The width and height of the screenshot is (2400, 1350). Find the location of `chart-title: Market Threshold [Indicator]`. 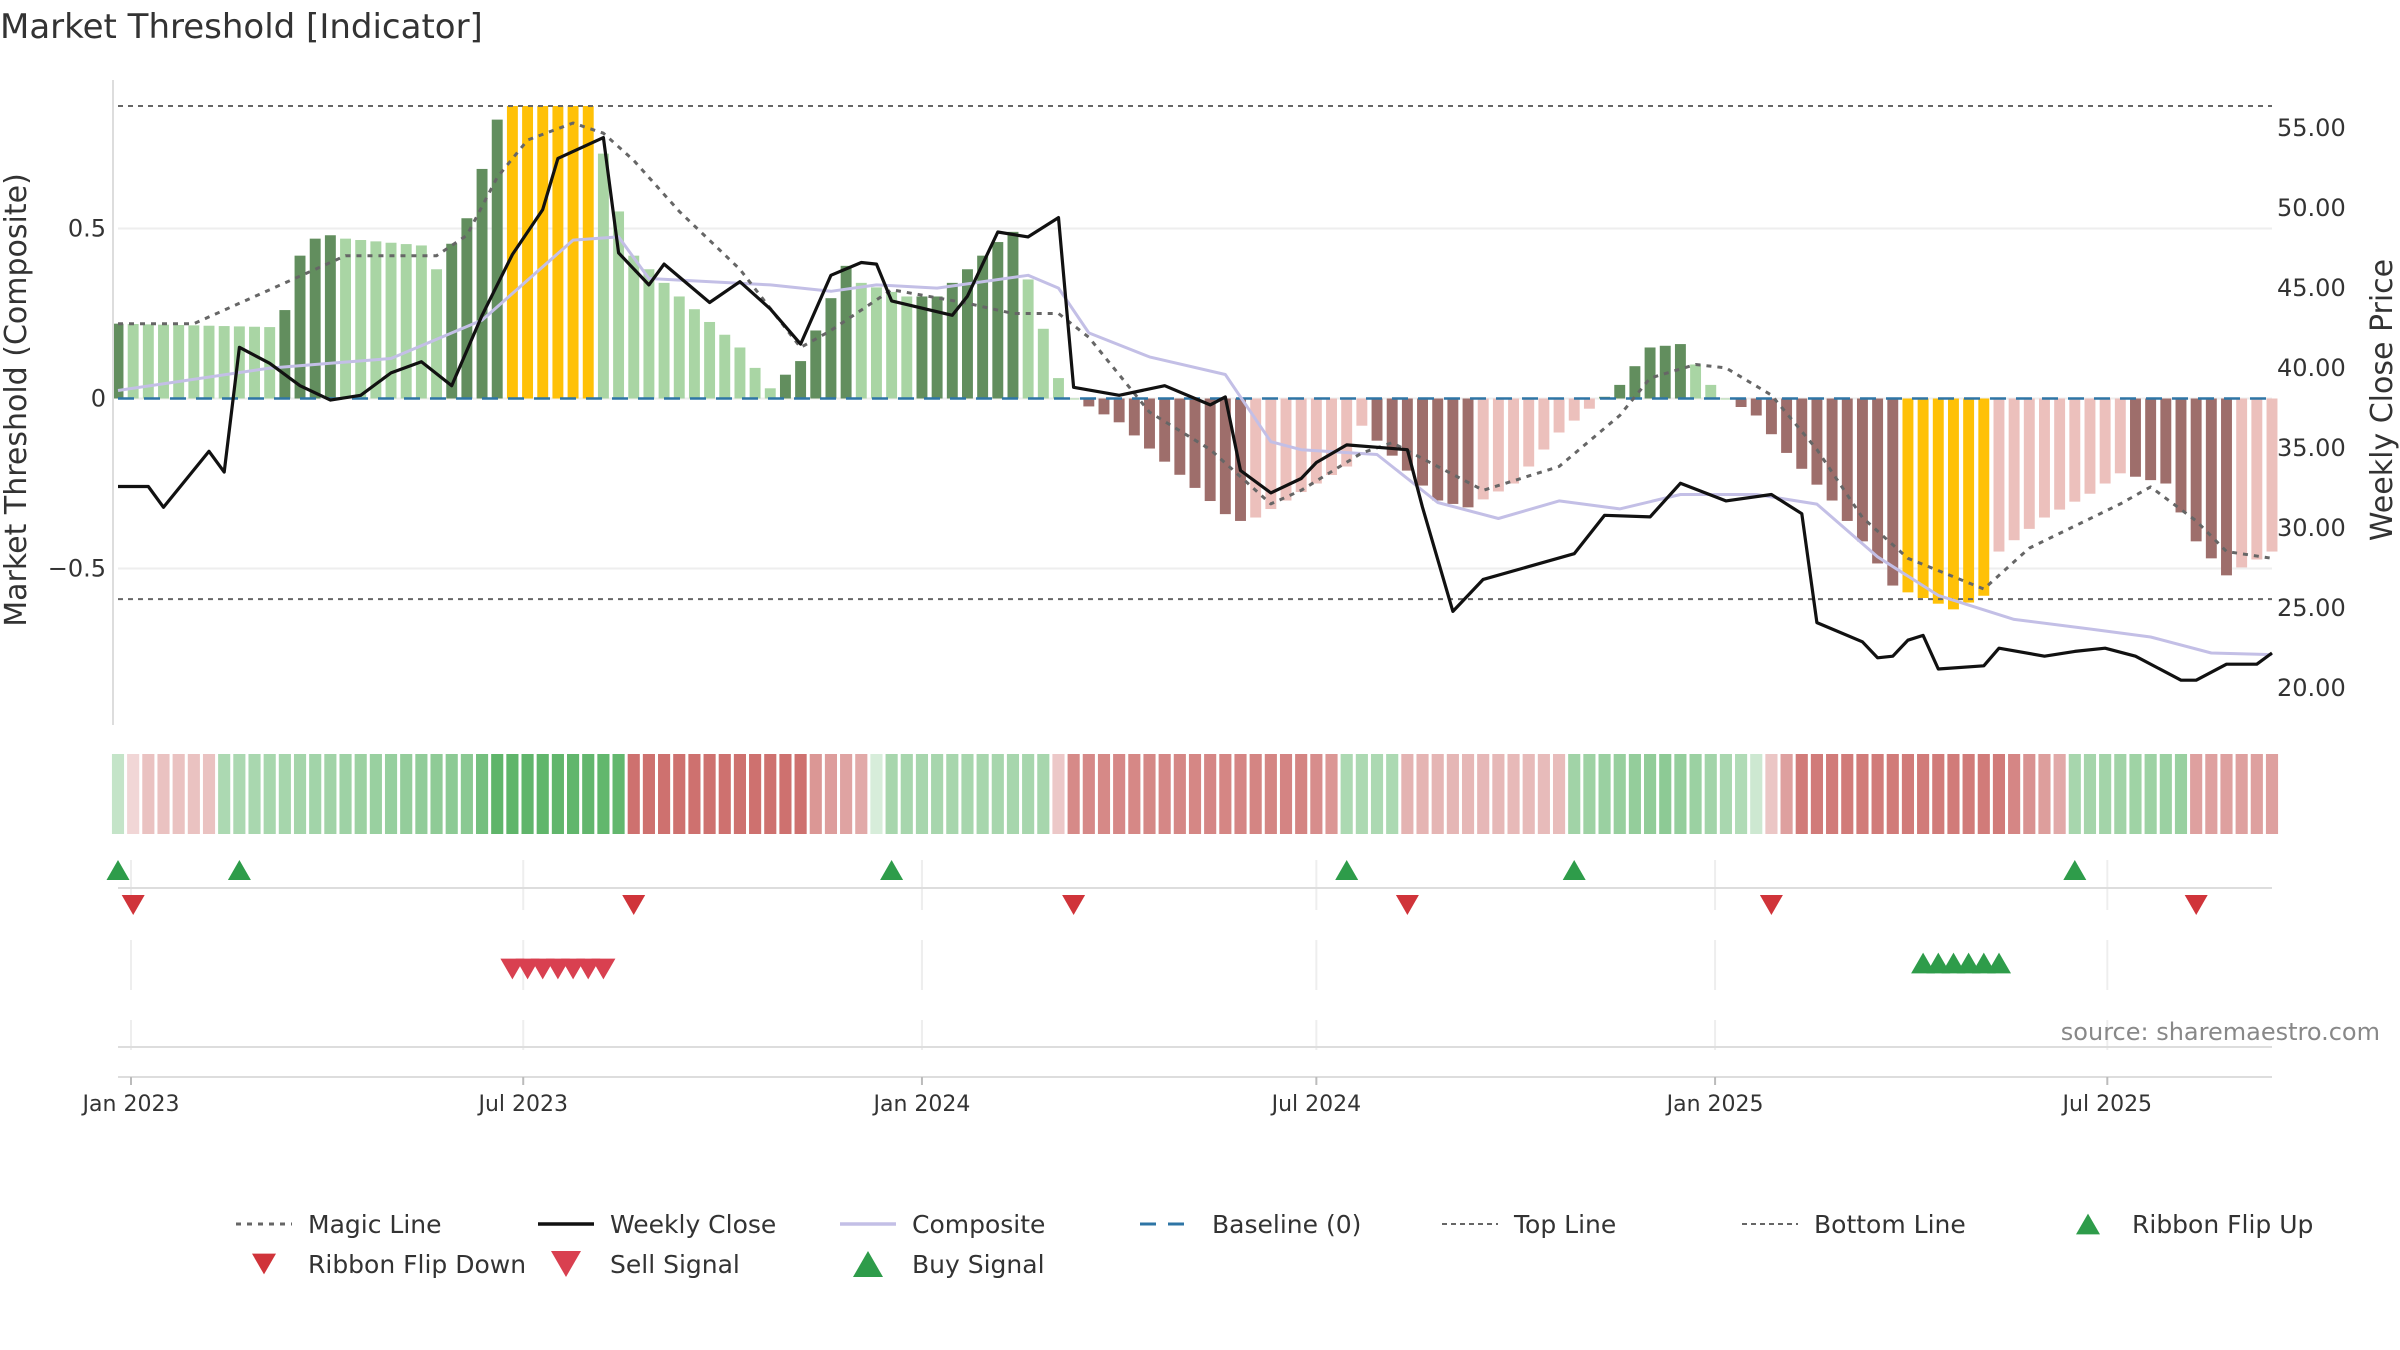

chart-title: Market Threshold [Indicator] is located at coordinates (241, 27).